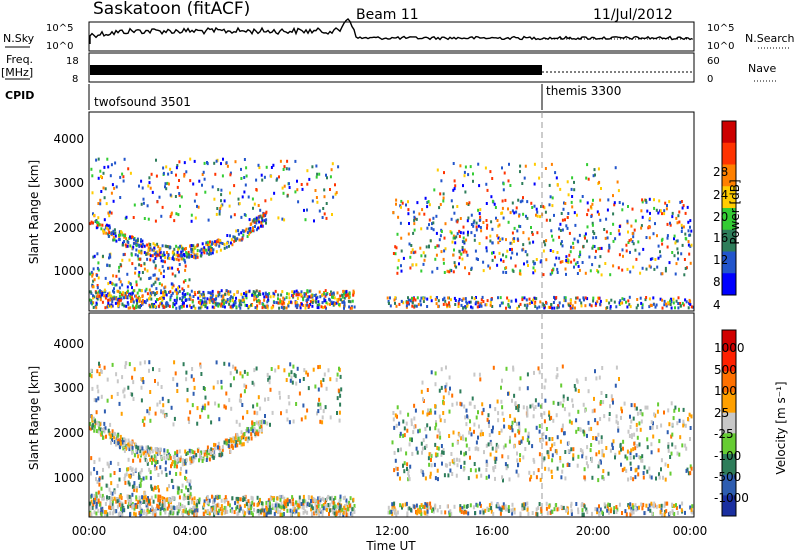 This screenshot has width=800, height=554. Describe the element at coordinates (75, 79) in the screenshot. I see `freq-tick-low: 8` at that location.